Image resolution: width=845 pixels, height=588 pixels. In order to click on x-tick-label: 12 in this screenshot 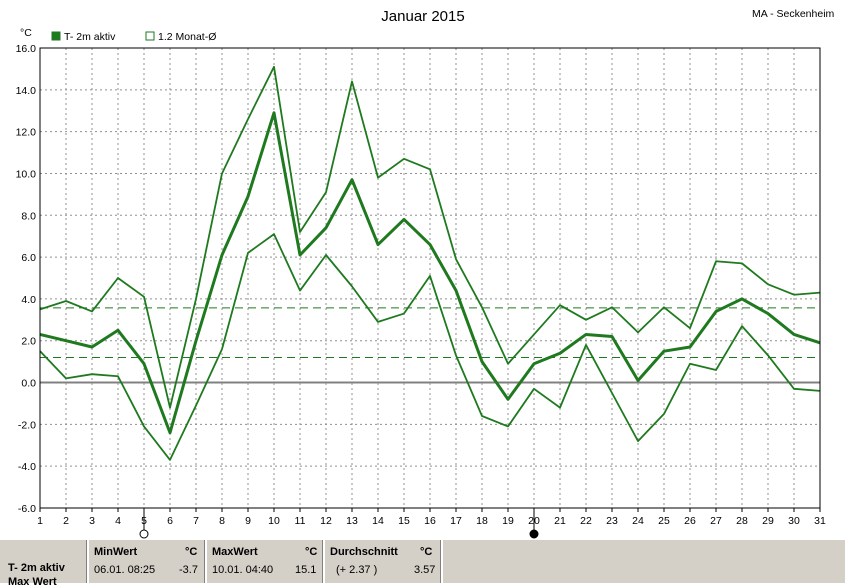, I will do `click(326, 521)`.